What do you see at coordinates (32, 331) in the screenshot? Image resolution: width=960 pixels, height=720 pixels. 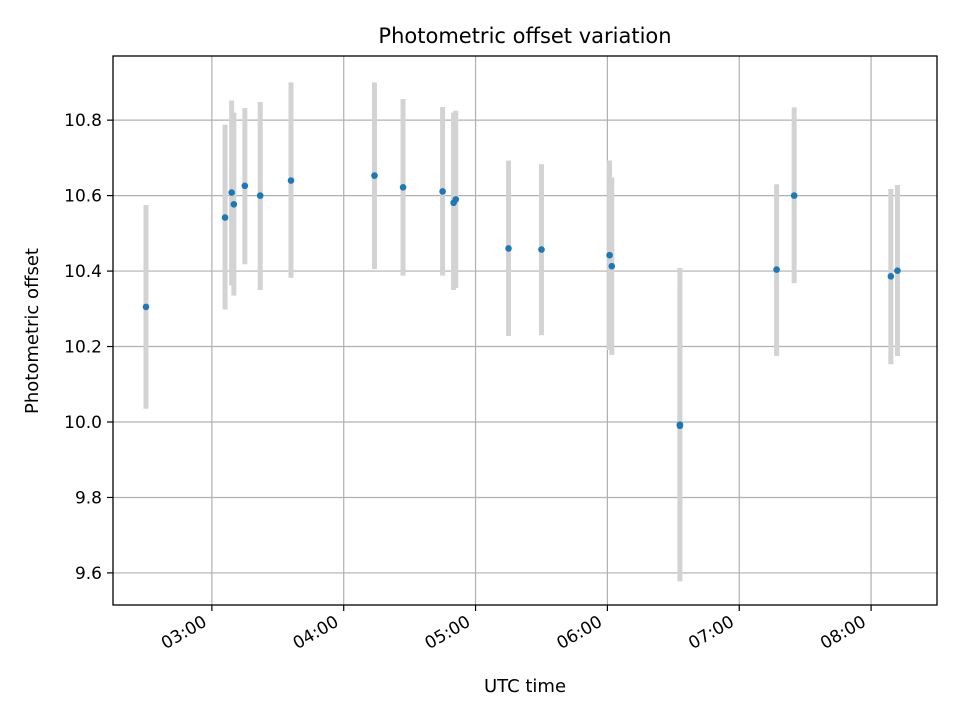 I see `y-axis-title: Photometric offset` at bounding box center [32, 331].